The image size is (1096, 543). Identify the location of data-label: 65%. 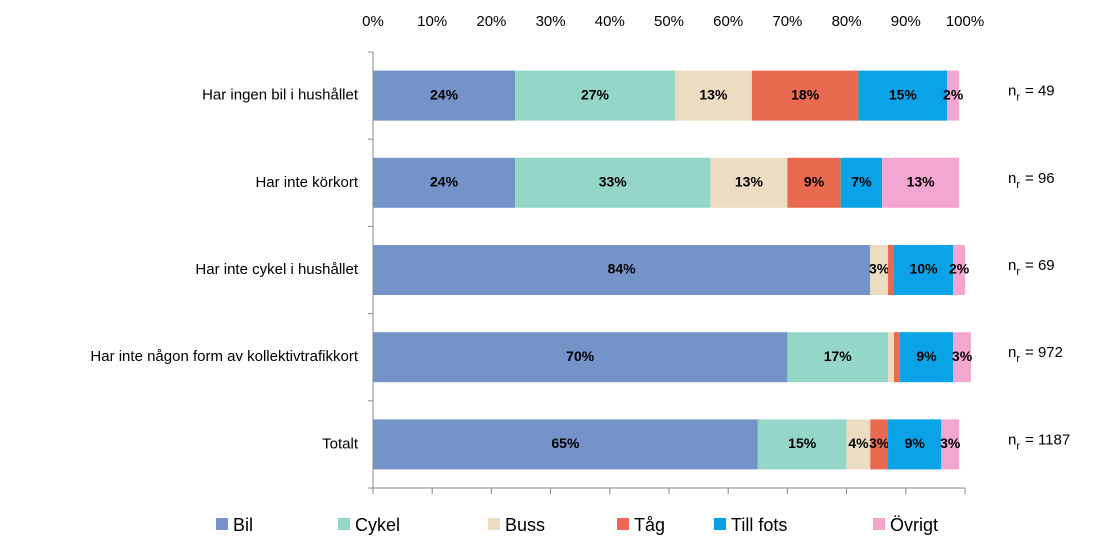
(565, 443).